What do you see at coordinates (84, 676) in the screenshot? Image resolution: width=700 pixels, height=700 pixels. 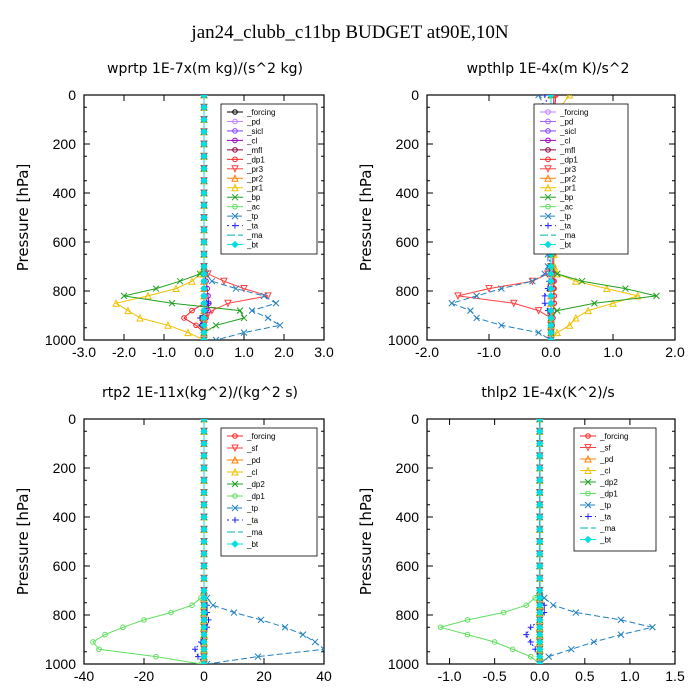 I see `x-tick-label: -40` at bounding box center [84, 676].